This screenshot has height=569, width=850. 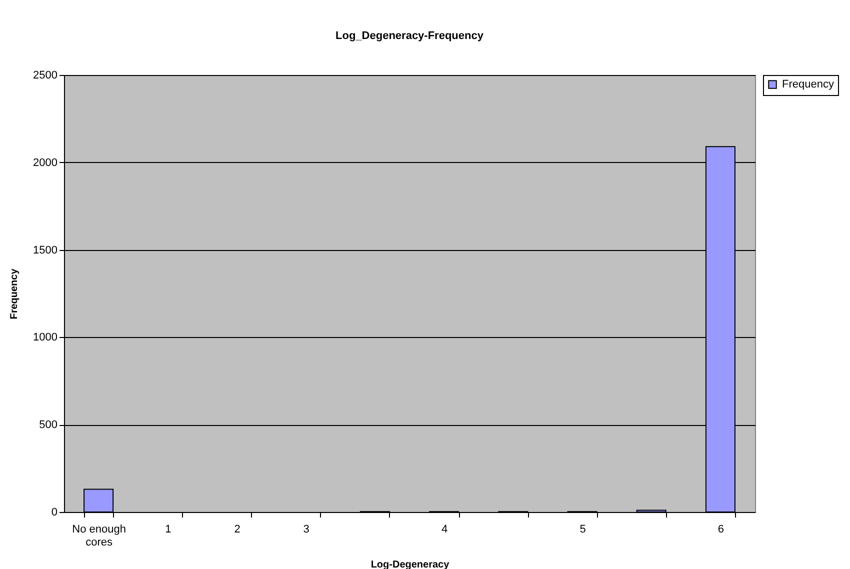 I want to click on y-tick-label: 2500, so click(x=45, y=76).